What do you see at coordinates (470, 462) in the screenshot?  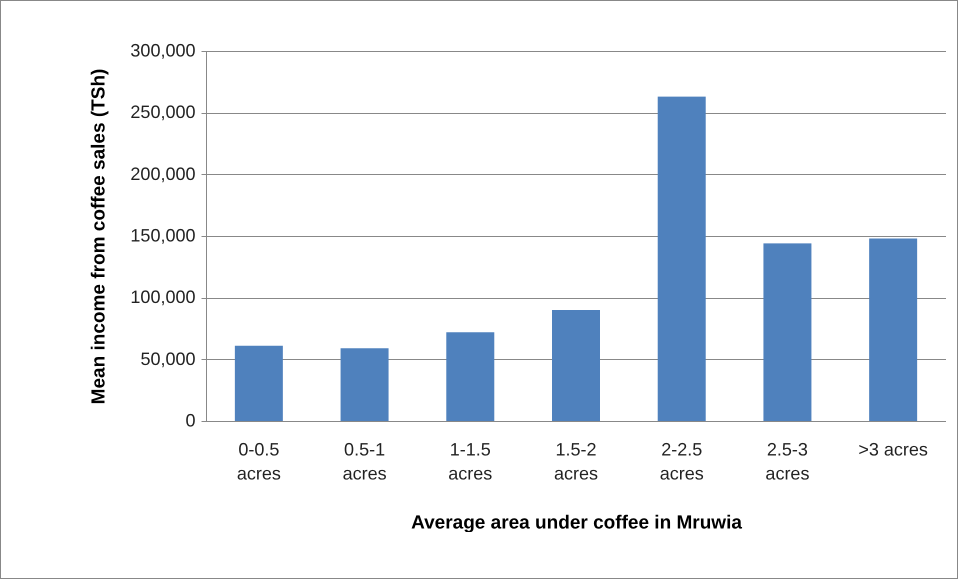 I see `x-tick-label: 1-1.5 acres` at bounding box center [470, 462].